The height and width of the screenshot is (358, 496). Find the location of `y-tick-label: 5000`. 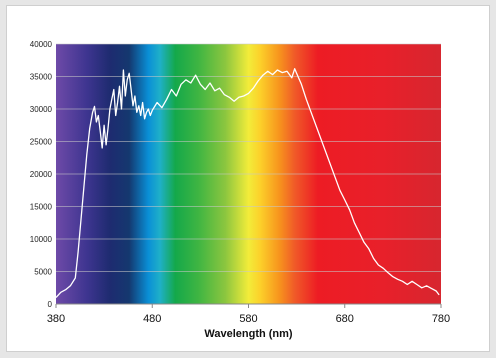

y-tick-label: 5000 is located at coordinates (43, 272).